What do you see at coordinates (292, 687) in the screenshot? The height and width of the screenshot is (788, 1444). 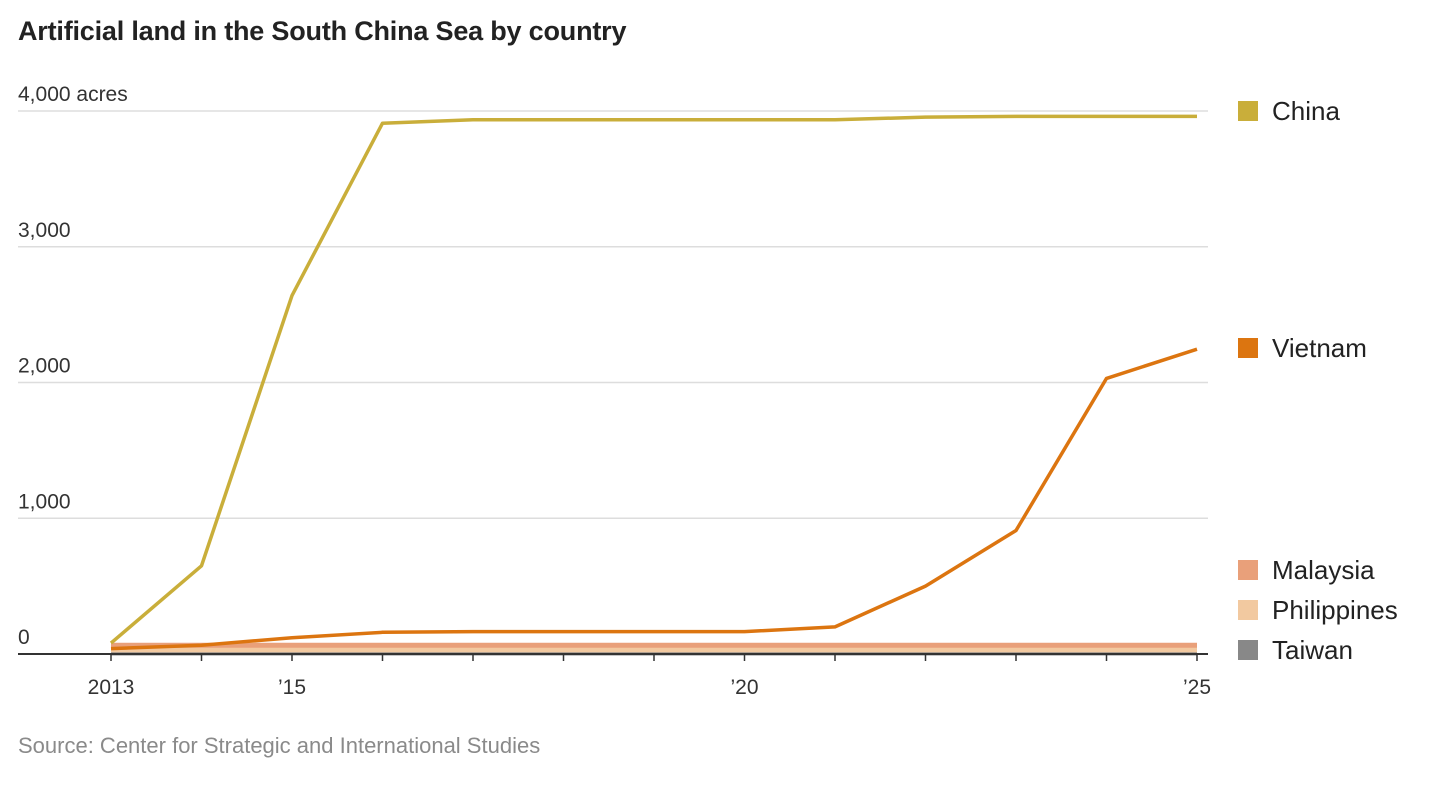 I see `x-tick-label: ’15` at bounding box center [292, 687].